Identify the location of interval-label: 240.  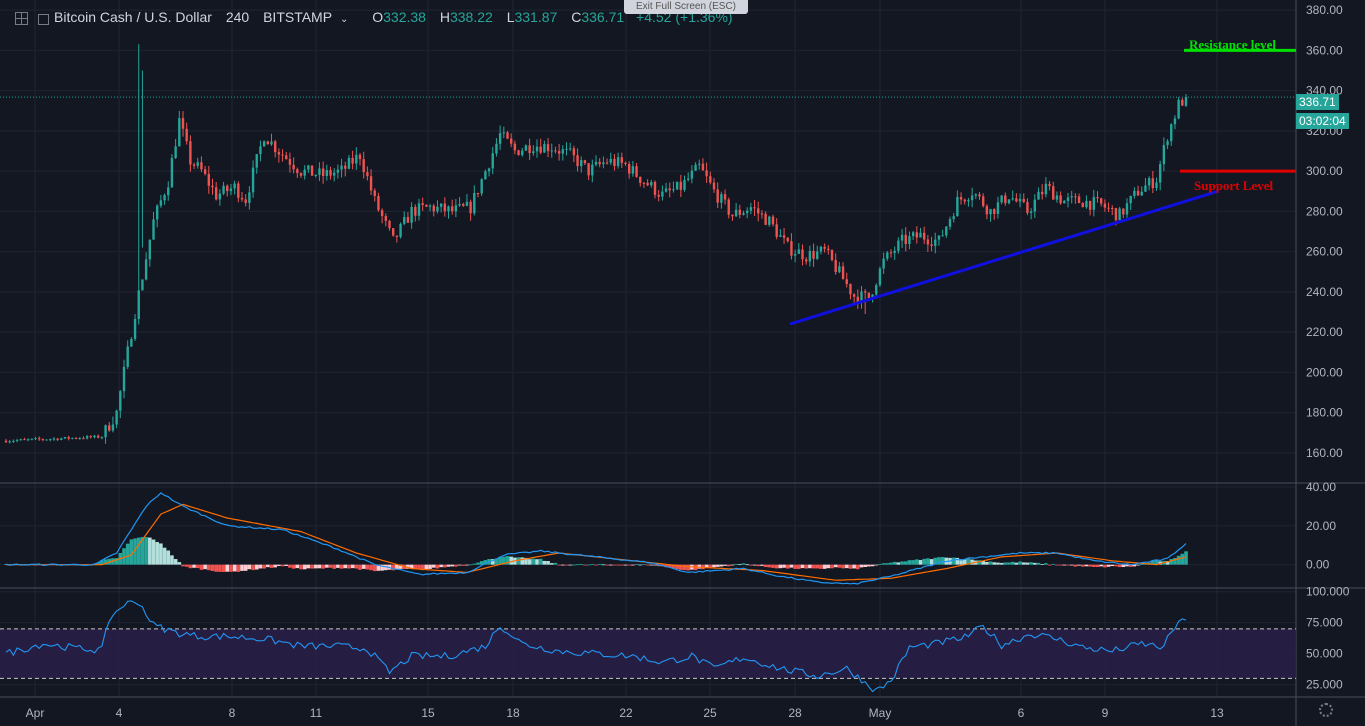
(237, 17).